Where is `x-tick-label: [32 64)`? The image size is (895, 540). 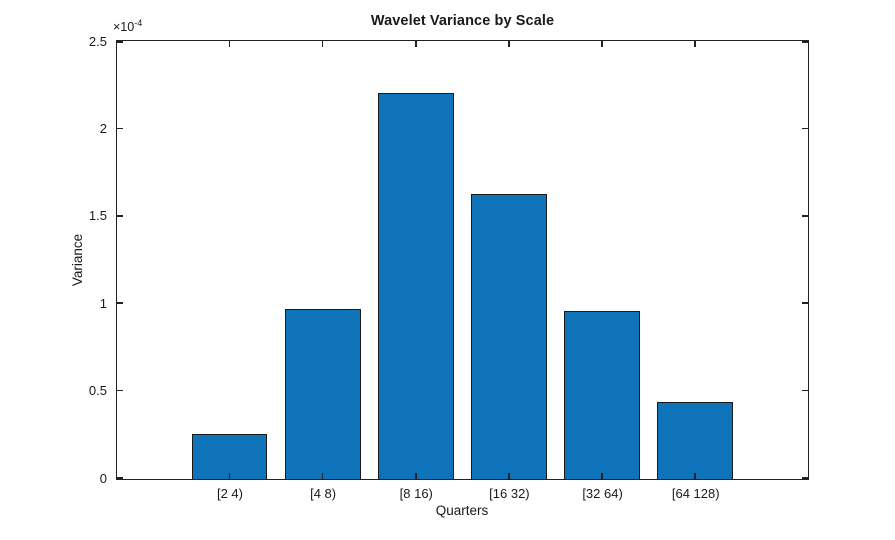
x-tick-label: [32 64) is located at coordinates (602, 493).